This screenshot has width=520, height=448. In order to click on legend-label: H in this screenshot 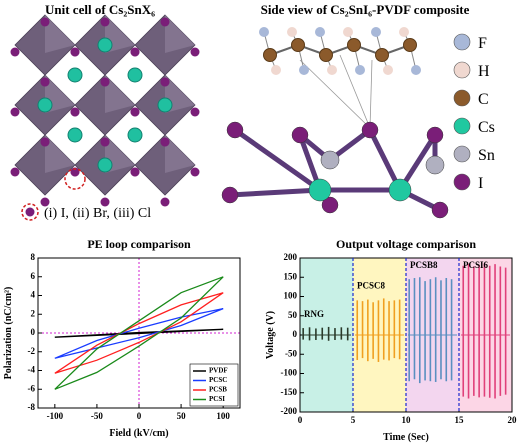, I will do `click(484, 71)`.